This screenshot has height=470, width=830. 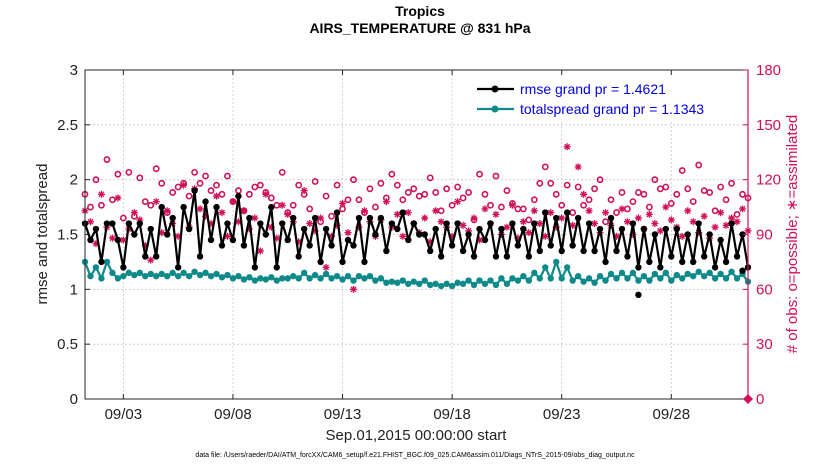 I want to click on y-axis-ticks: 0 0.5 1 1.5 2 2.5 3, so click(x=73, y=235).